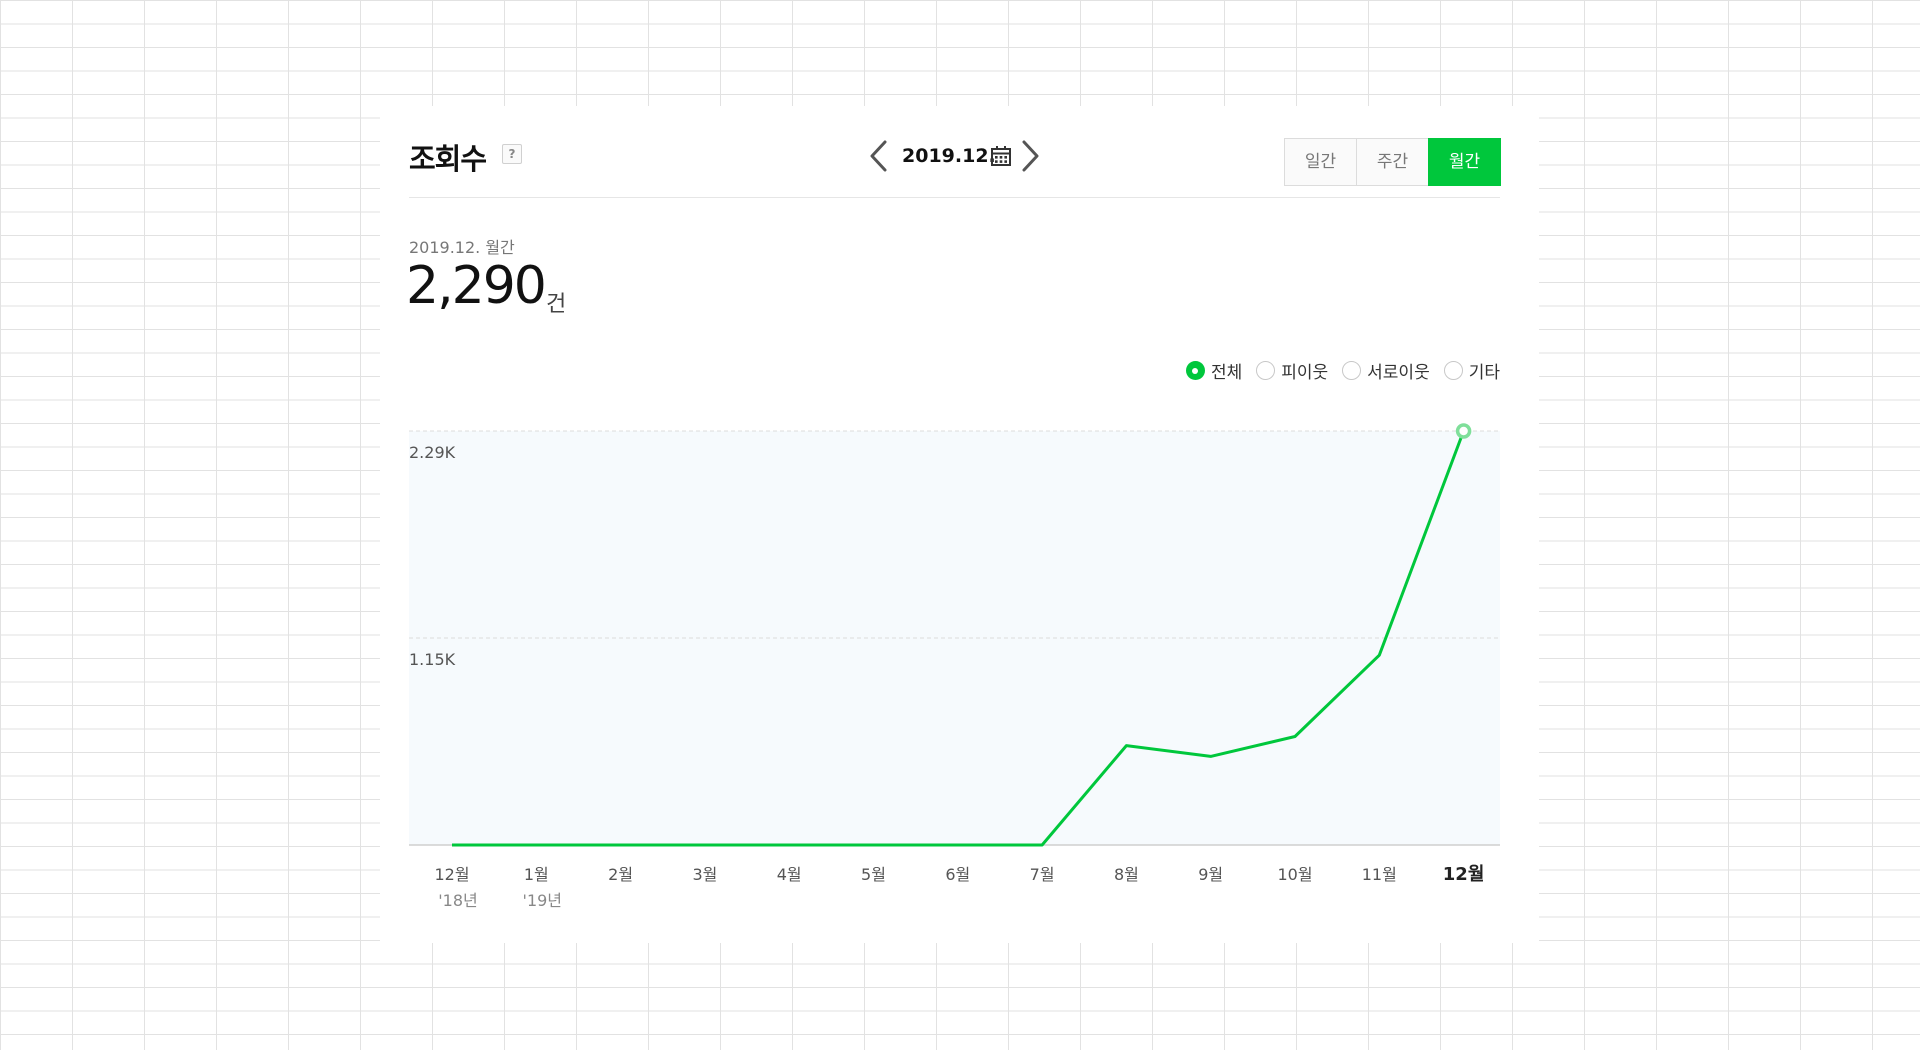  I want to click on x-tick-year-label: '19년, so click(542, 900).